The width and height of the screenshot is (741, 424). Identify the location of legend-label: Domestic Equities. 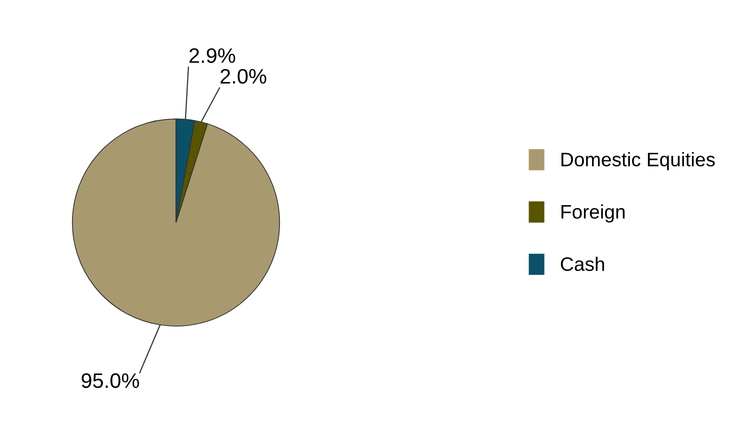
(638, 161).